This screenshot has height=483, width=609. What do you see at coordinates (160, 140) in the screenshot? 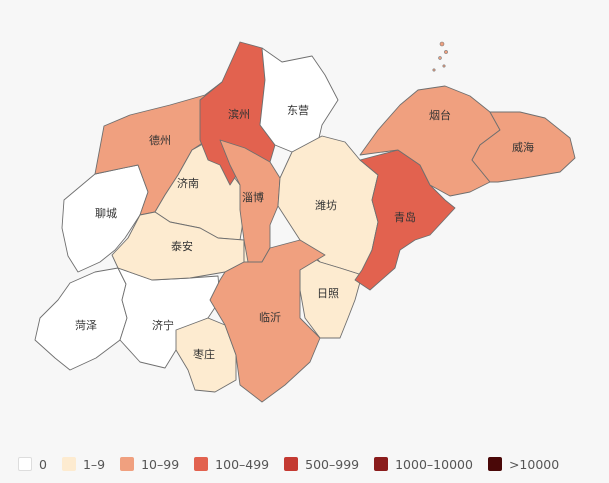
I see `region-label-dezhou: 德州` at bounding box center [160, 140].